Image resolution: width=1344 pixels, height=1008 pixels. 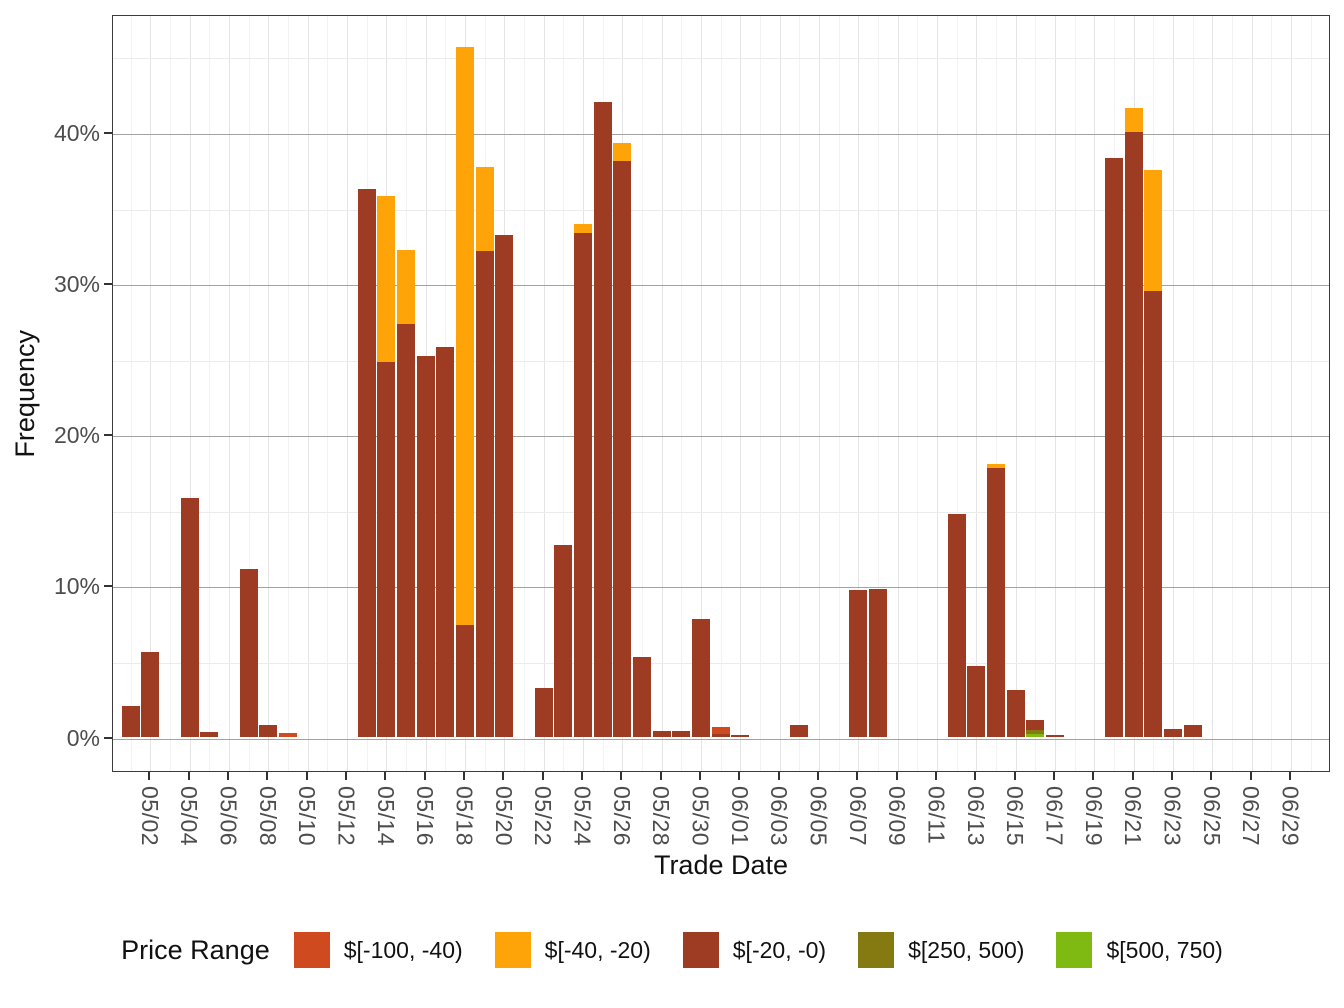 I want to click on bar-05/17, so click(x=445, y=541).